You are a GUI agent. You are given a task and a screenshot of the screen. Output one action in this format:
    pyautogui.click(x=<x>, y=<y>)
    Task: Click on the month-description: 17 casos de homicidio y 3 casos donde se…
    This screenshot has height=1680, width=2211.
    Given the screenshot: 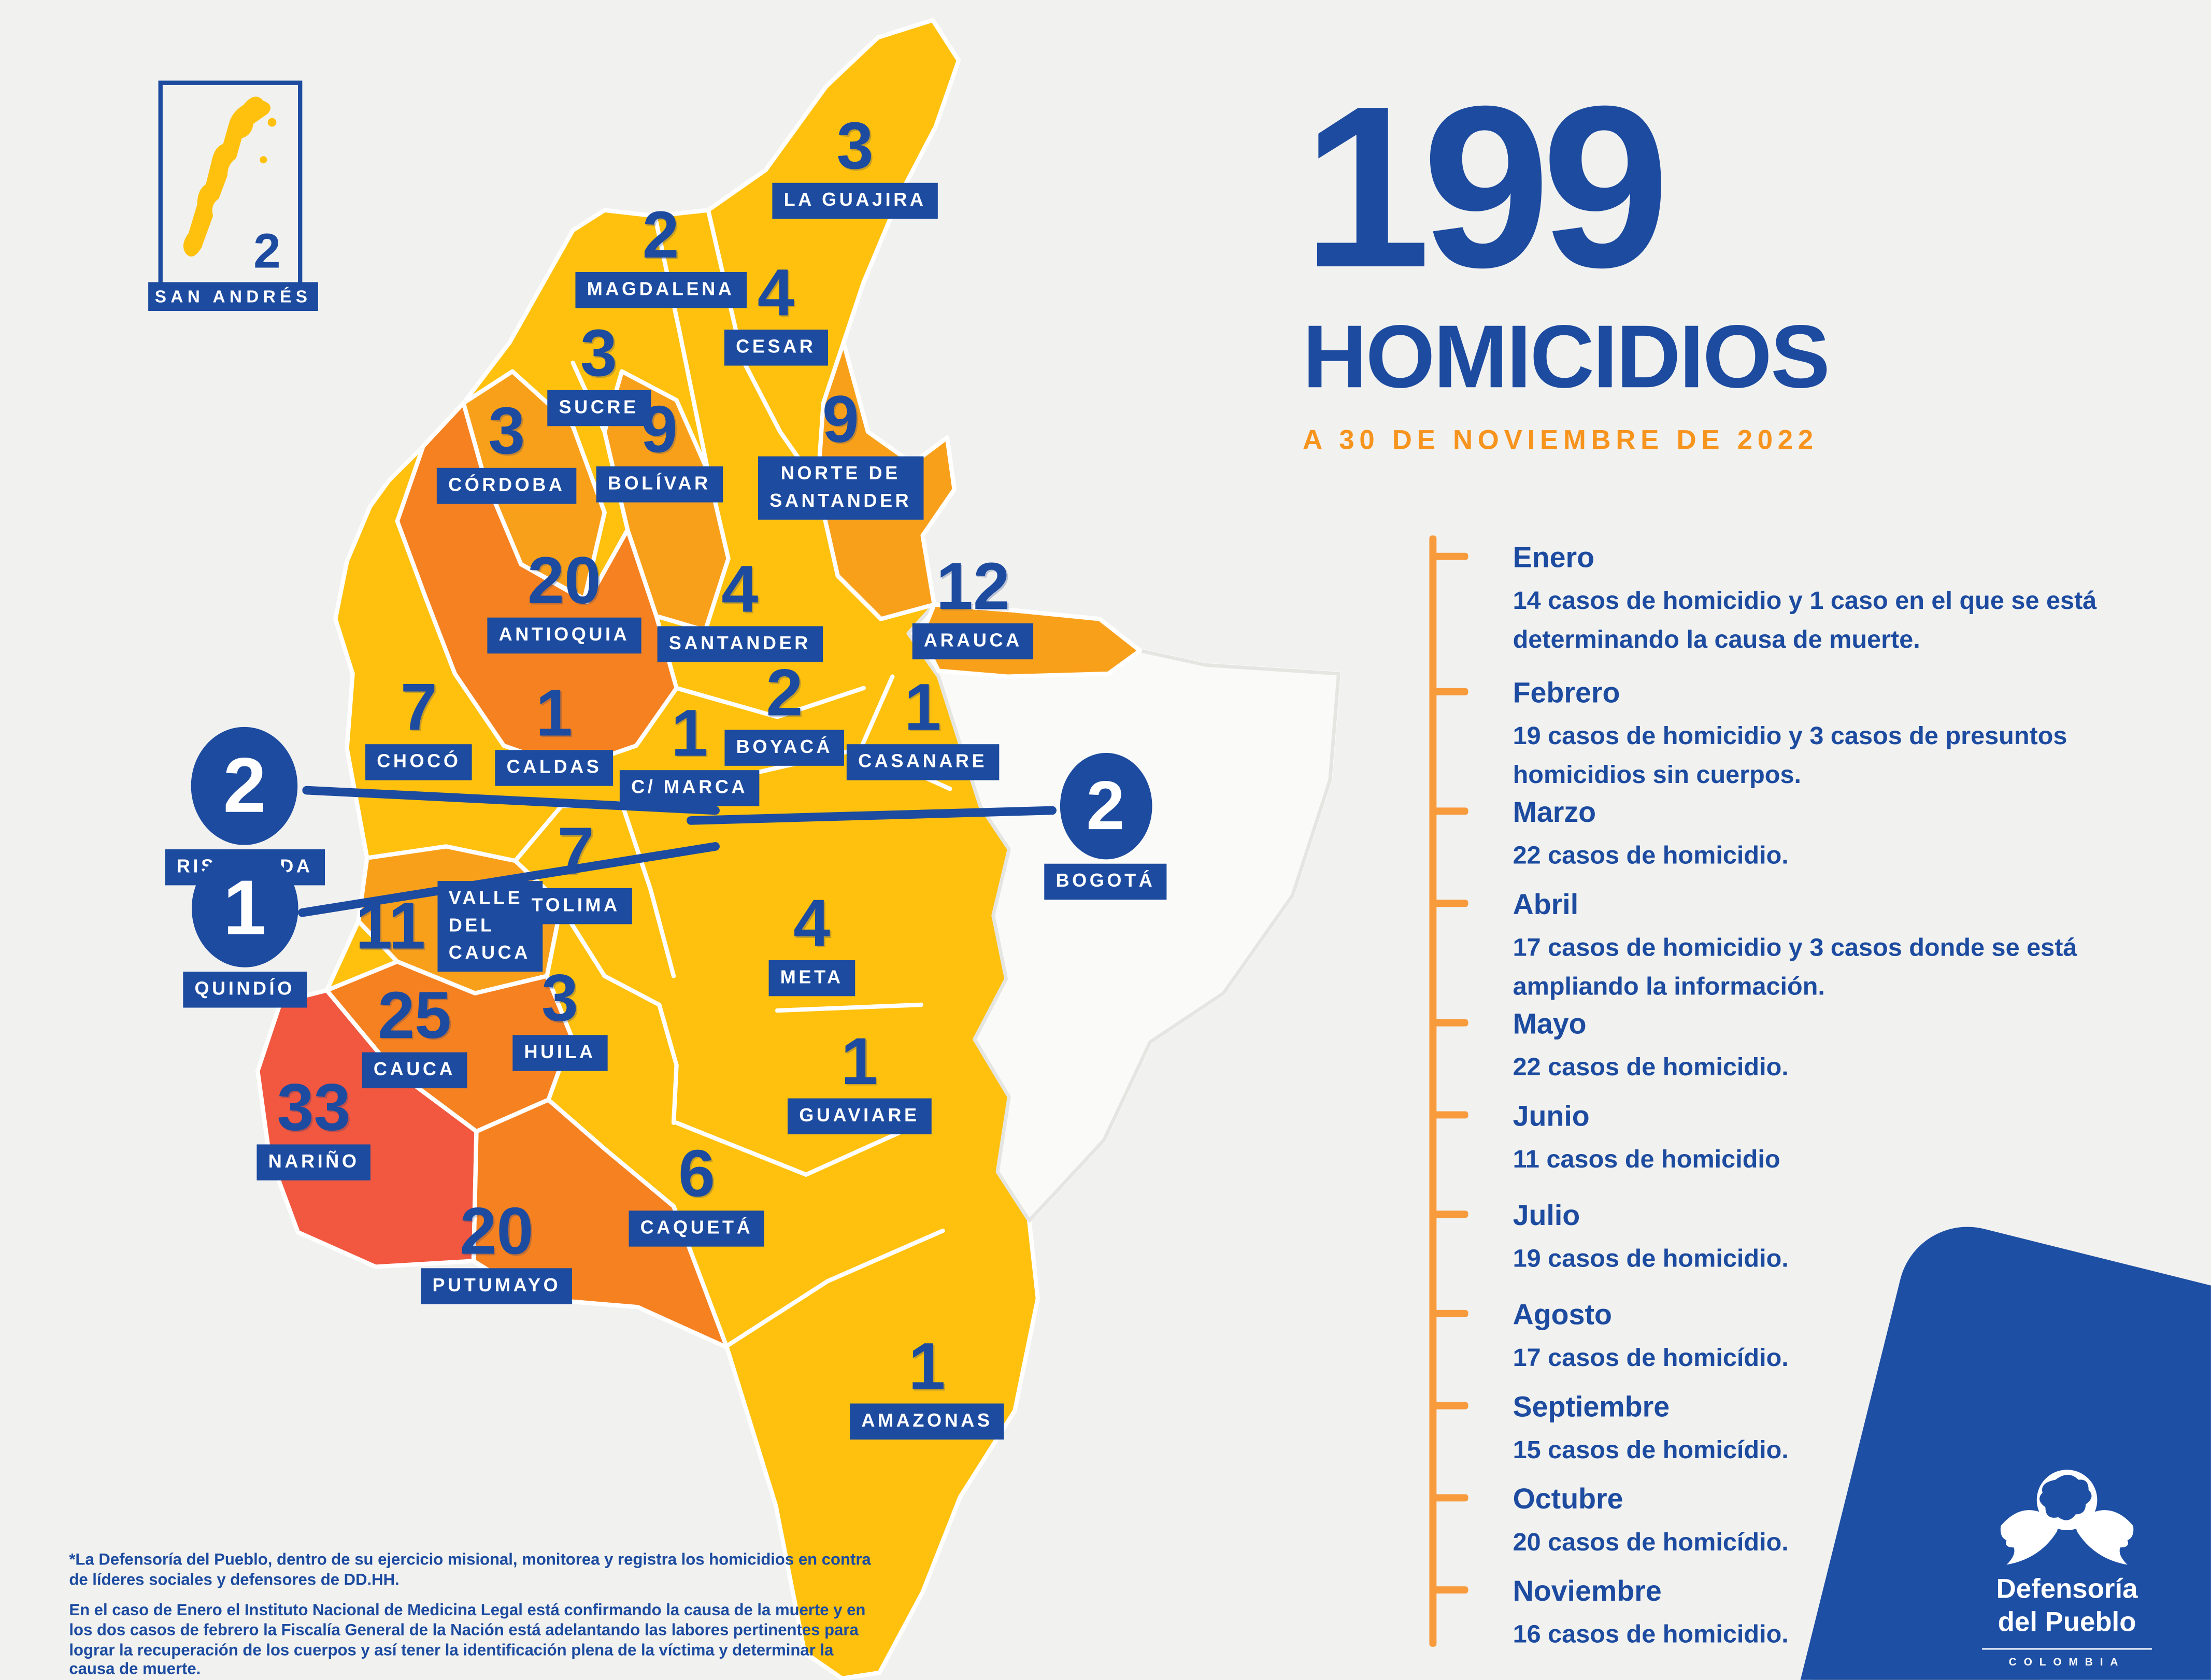 What is the action you would take?
    pyautogui.click(x=1795, y=967)
    